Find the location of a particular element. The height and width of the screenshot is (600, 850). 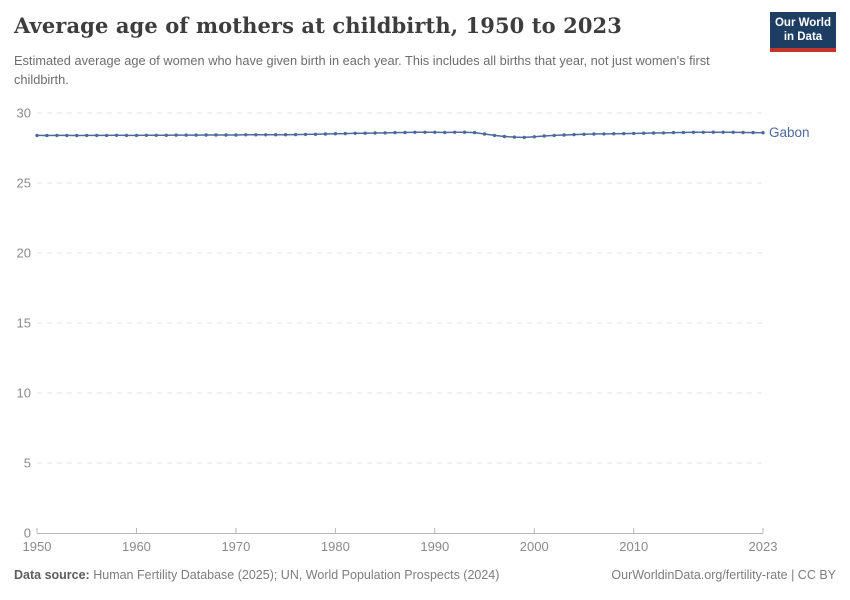

x-tick-label-1960: 1960 is located at coordinates (136, 546).